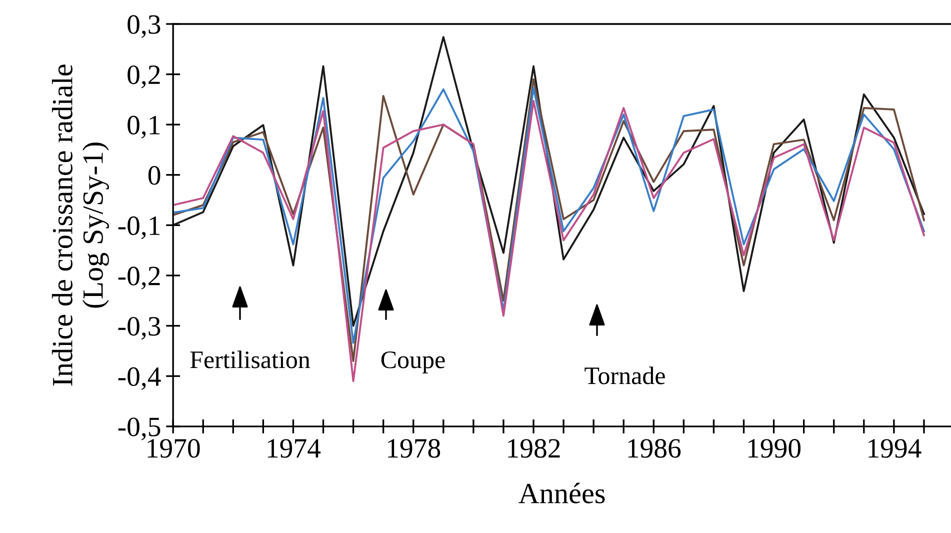 The height and width of the screenshot is (533, 951). Describe the element at coordinates (139, 378) in the screenshot. I see `y-tick-label: -0,4` at that location.